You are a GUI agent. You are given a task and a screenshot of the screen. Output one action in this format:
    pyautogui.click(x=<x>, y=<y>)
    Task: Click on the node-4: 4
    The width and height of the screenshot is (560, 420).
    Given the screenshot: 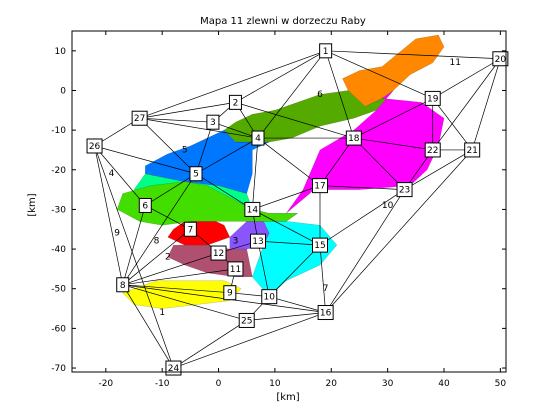 What is the action you would take?
    pyautogui.click(x=258, y=138)
    